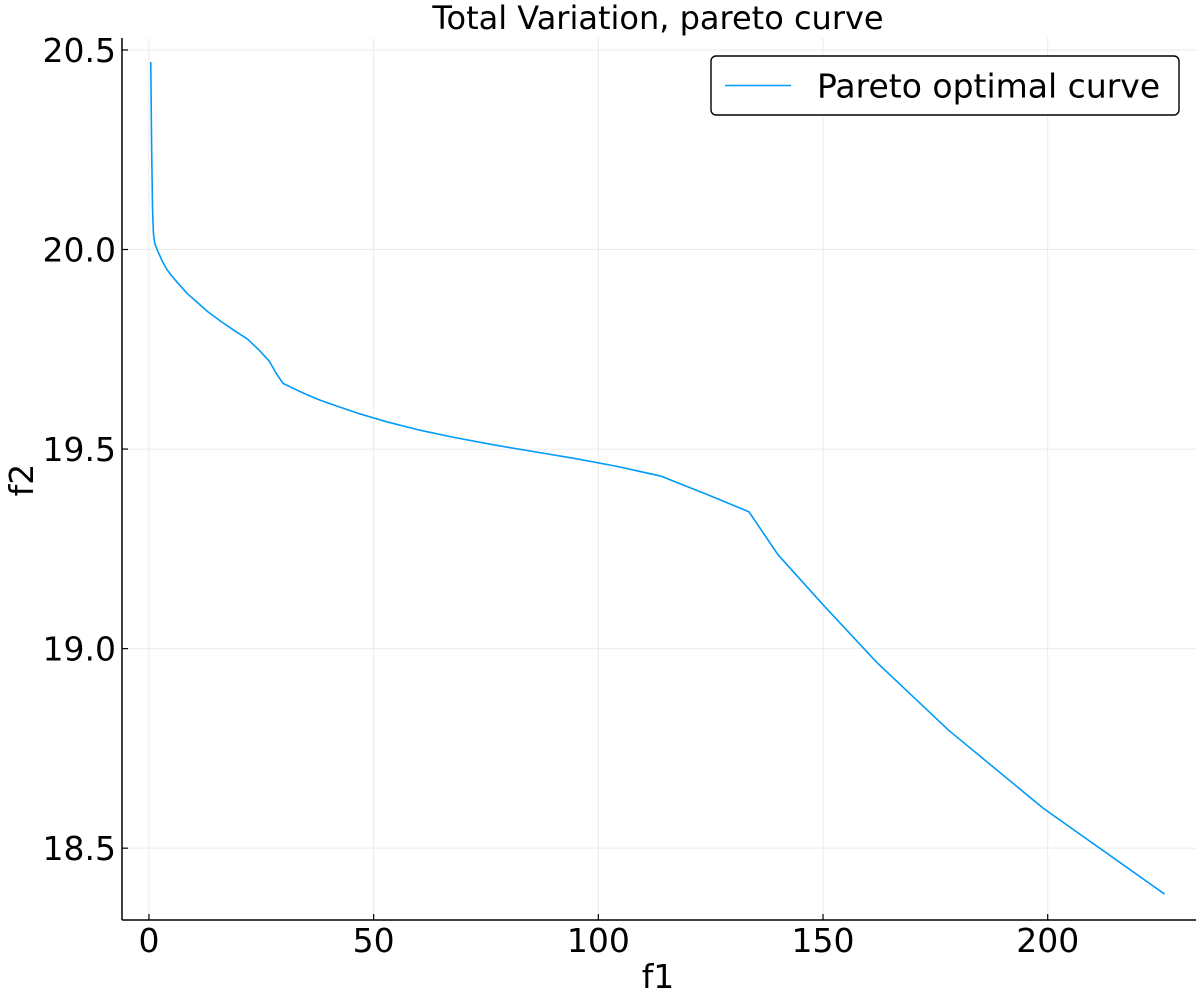  What do you see at coordinates (79, 848) in the screenshot?
I see `y-tick-label: 18.5` at bounding box center [79, 848].